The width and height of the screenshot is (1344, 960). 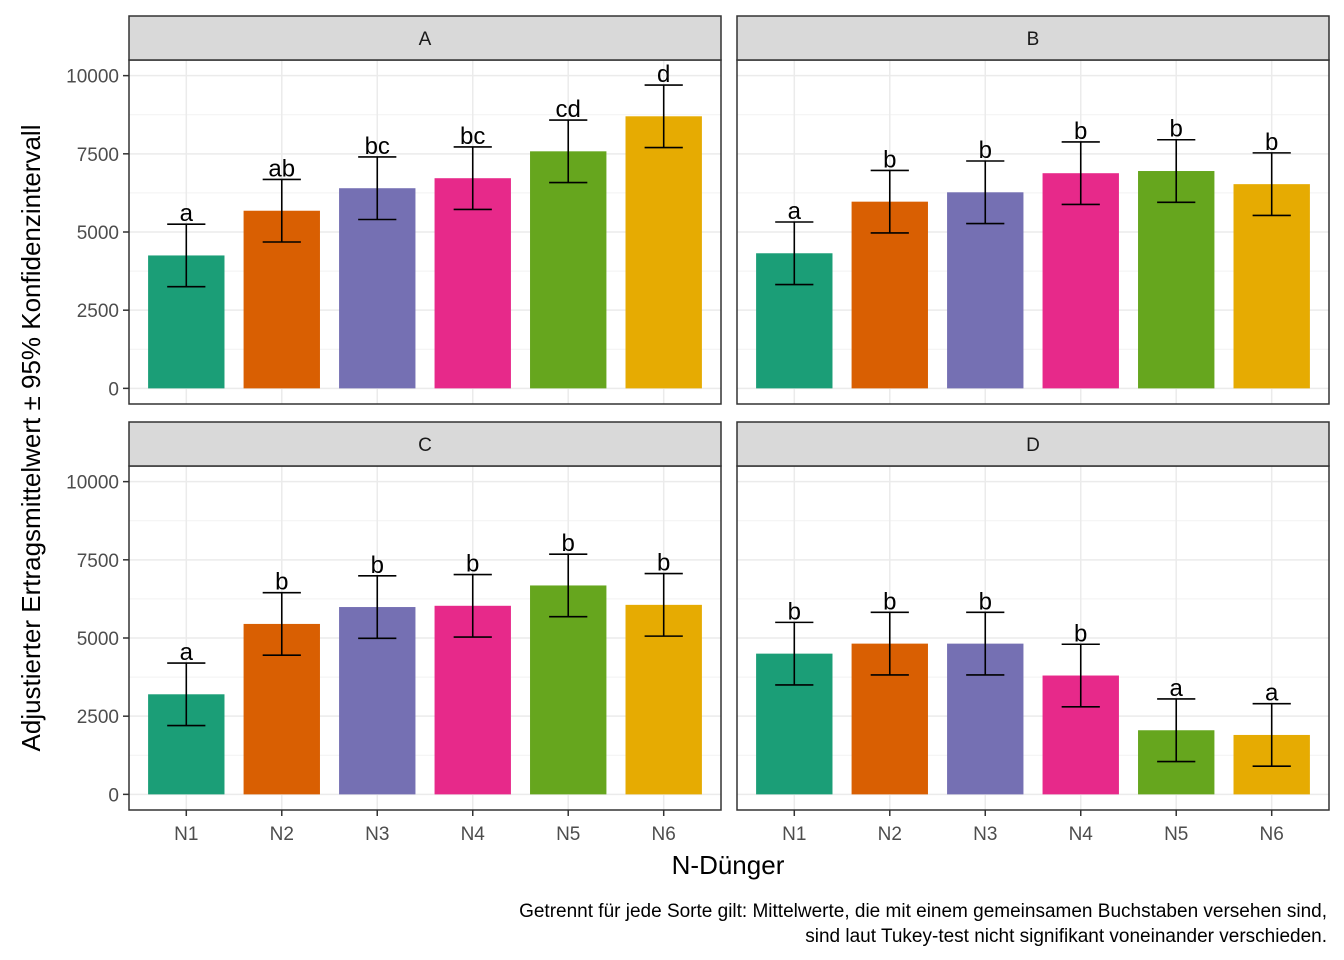 I want to click on facet-strip-label: C, so click(x=425, y=445).